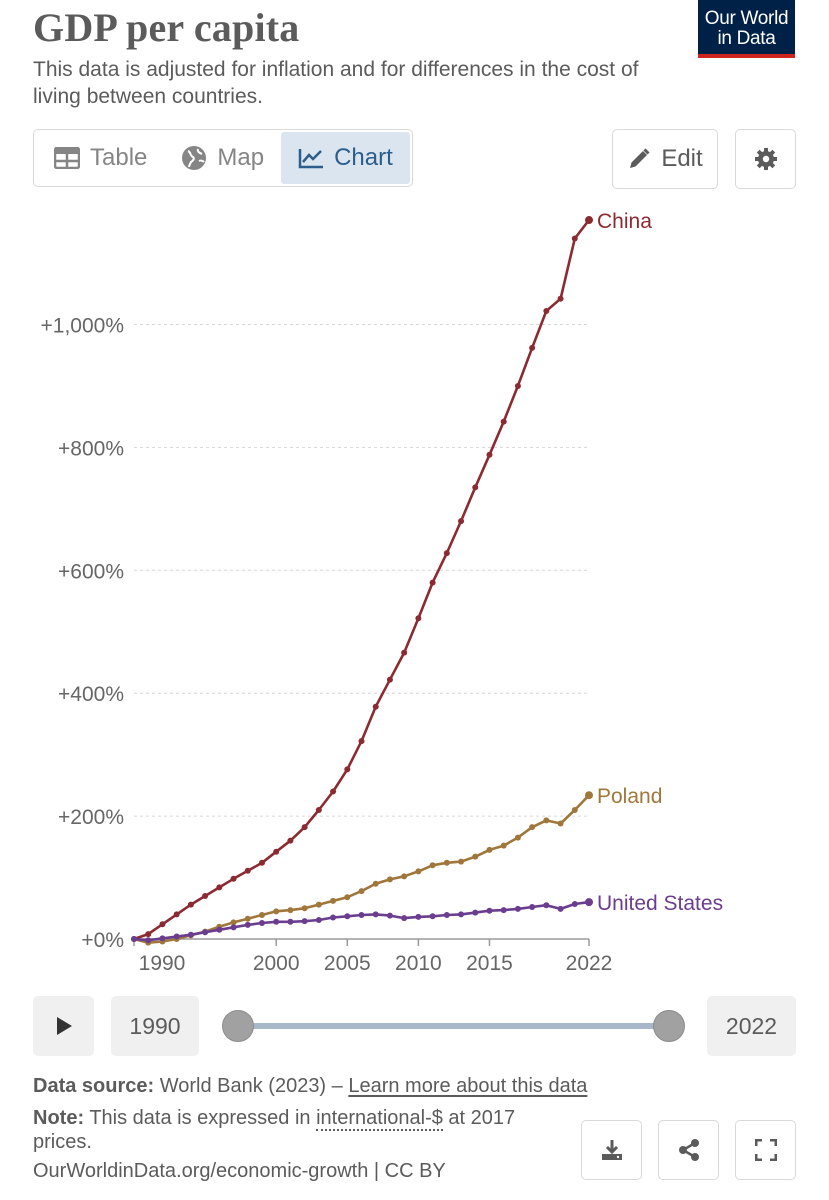 This screenshot has height=1200, width=829. What do you see at coordinates (688, 1150) in the screenshot?
I see `share-button` at bounding box center [688, 1150].